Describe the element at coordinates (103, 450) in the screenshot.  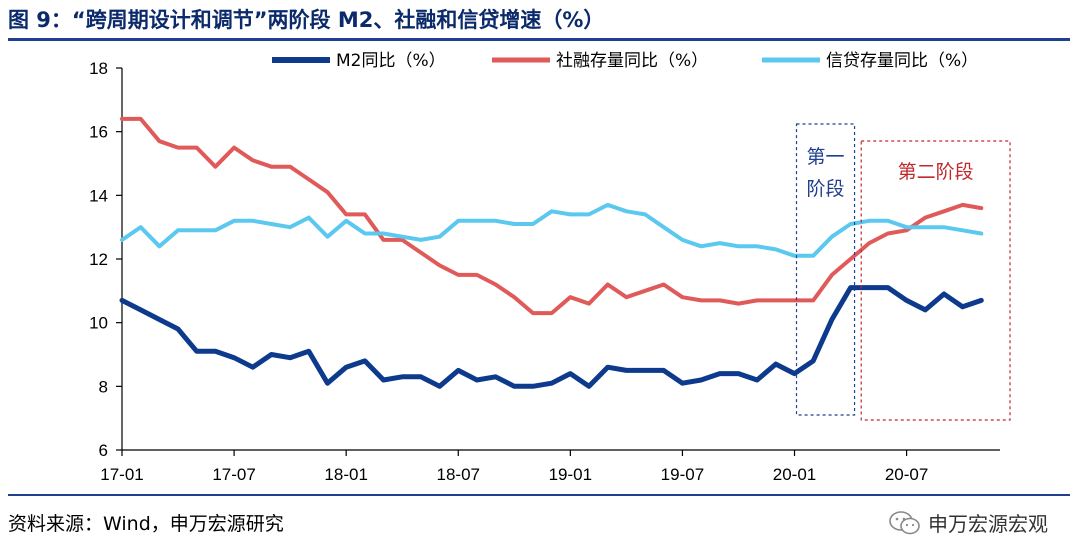
I see `y-tick-label: 6` at that location.